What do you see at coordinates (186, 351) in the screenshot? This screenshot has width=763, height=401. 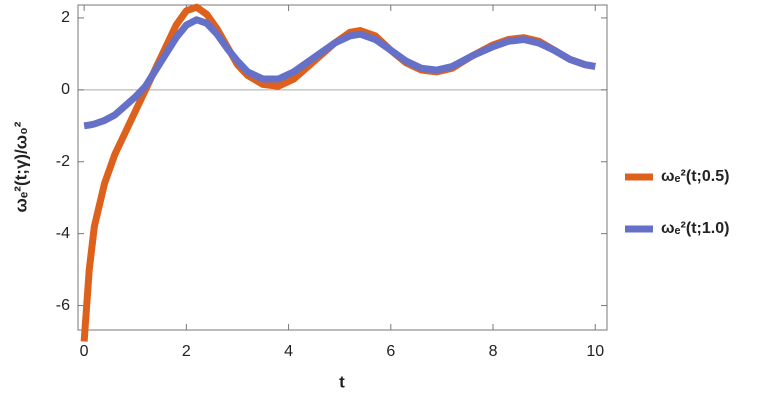 I see `x-tick-label: 2` at bounding box center [186, 351].